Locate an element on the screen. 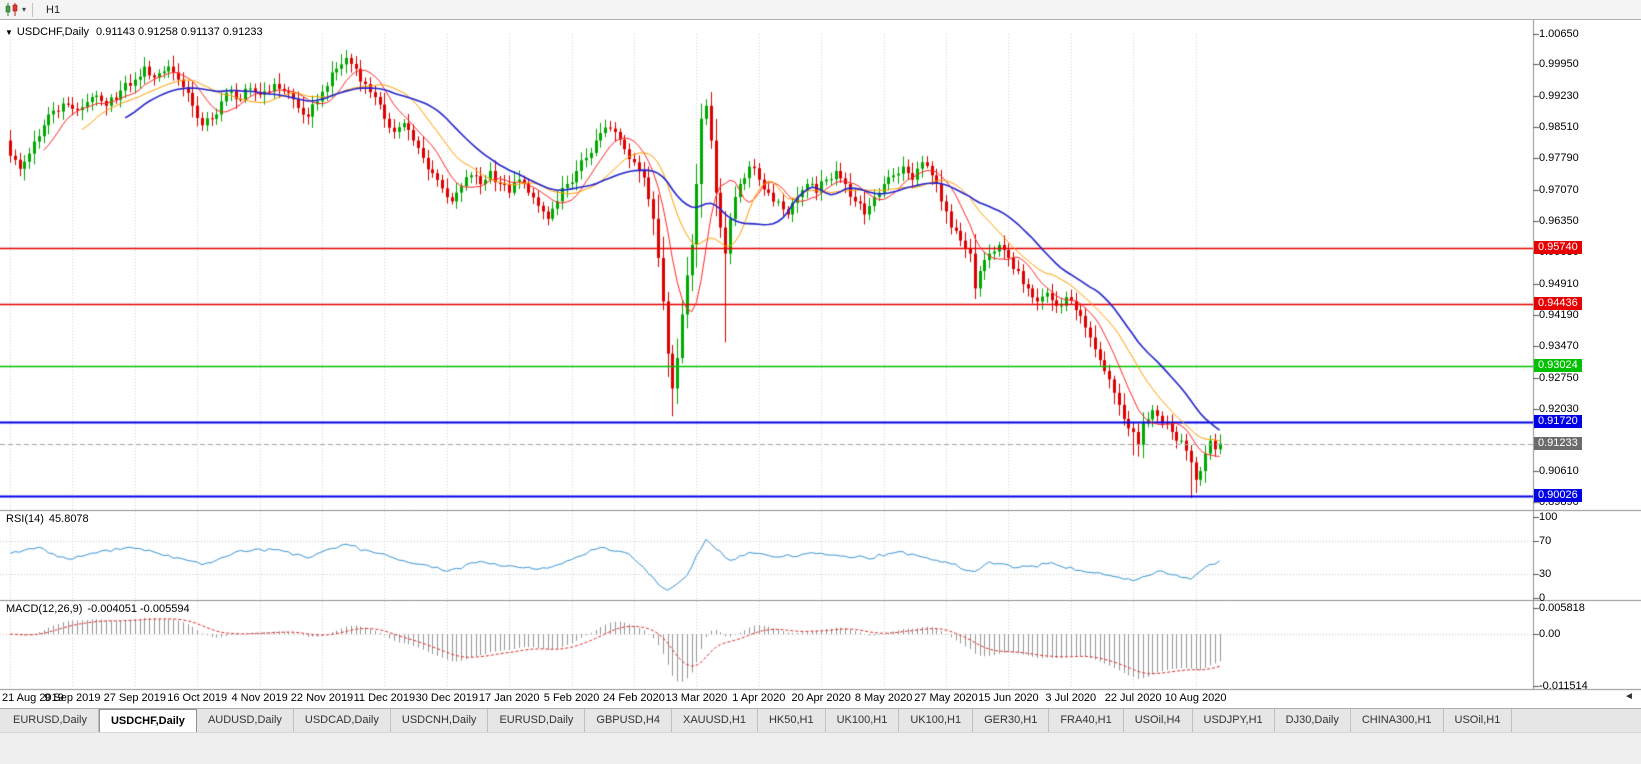 The width and height of the screenshot is (1641, 764). date-axis-label: 20 Apr 2020 is located at coordinates (821, 698).